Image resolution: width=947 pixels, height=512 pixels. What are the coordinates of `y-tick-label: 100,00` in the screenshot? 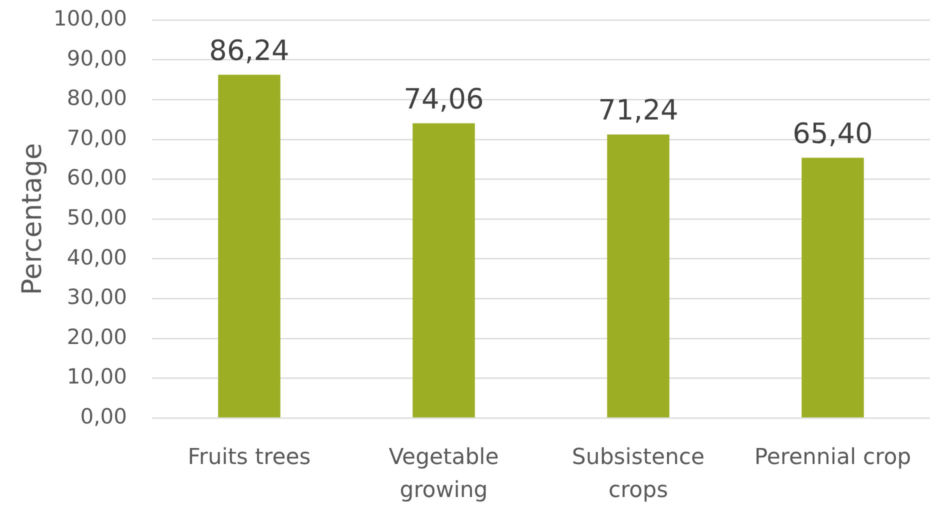 It's located at (90, 18).